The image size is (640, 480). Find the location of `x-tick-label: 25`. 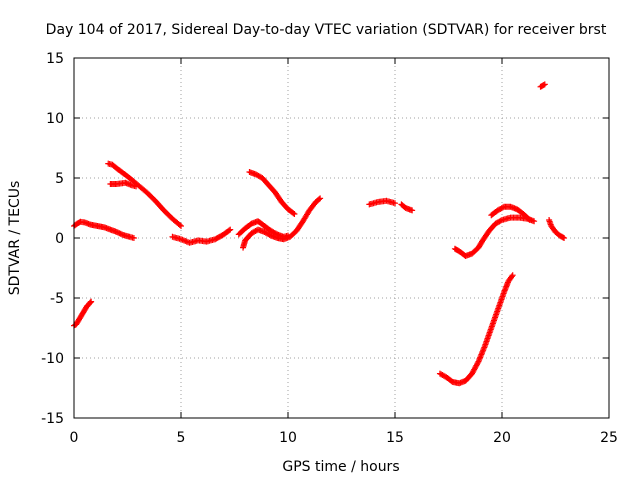

x-tick-label: 25 is located at coordinates (609, 438).